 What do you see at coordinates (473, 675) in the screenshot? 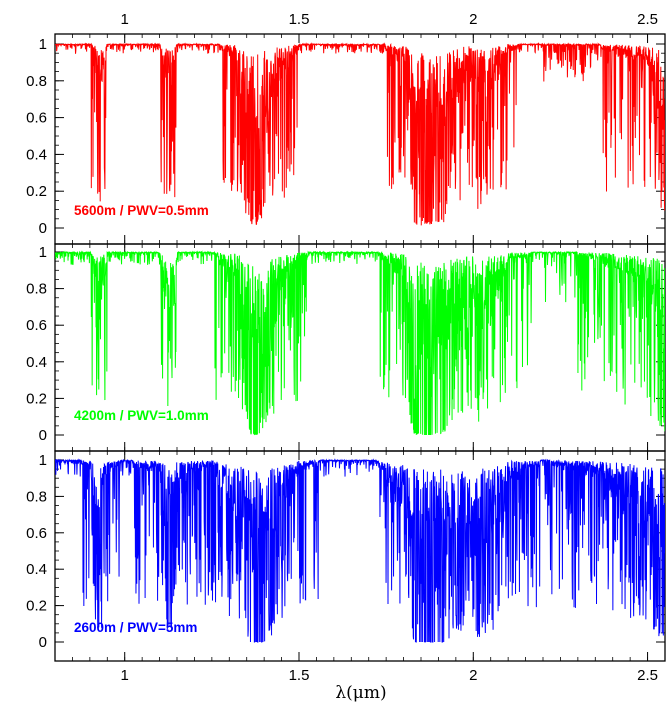
I see `x-tick-label-bottom: 2` at bounding box center [473, 675].